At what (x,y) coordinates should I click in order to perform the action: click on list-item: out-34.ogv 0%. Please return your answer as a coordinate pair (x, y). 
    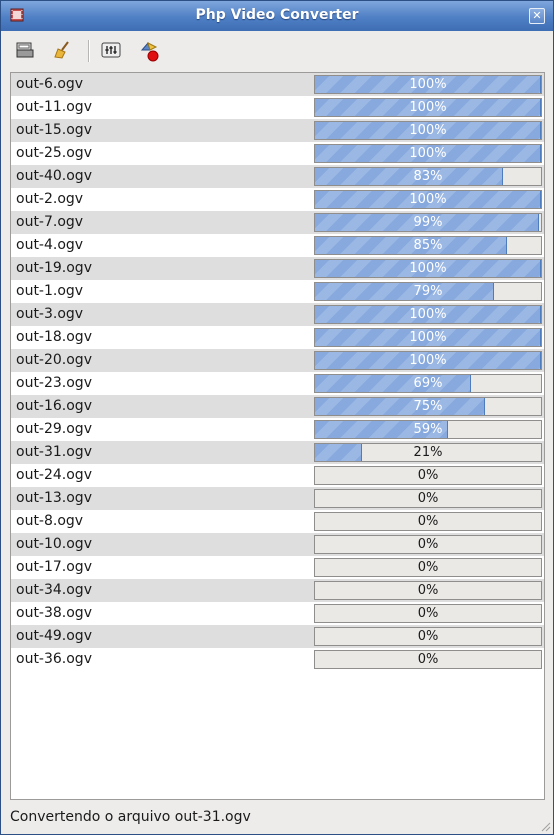
    Looking at the image, I should click on (277, 590).